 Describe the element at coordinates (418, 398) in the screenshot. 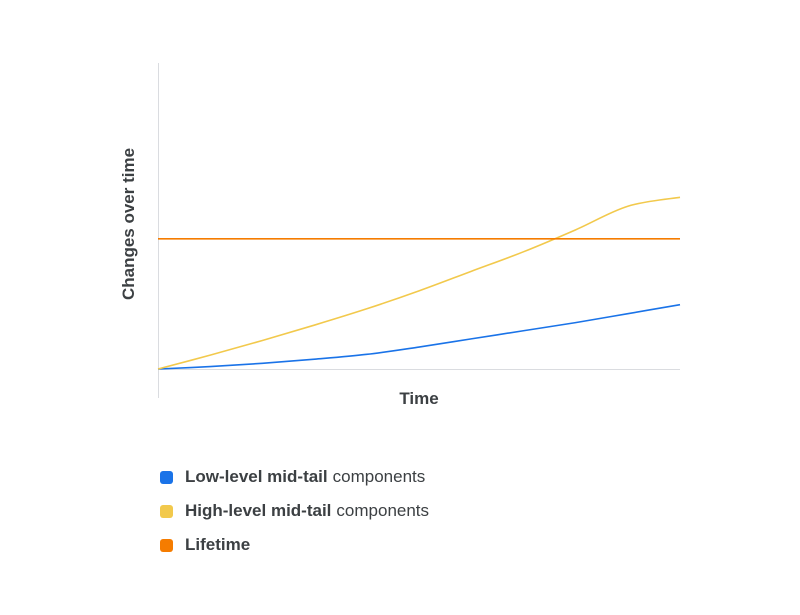

I see `x-axis-title: Time` at that location.